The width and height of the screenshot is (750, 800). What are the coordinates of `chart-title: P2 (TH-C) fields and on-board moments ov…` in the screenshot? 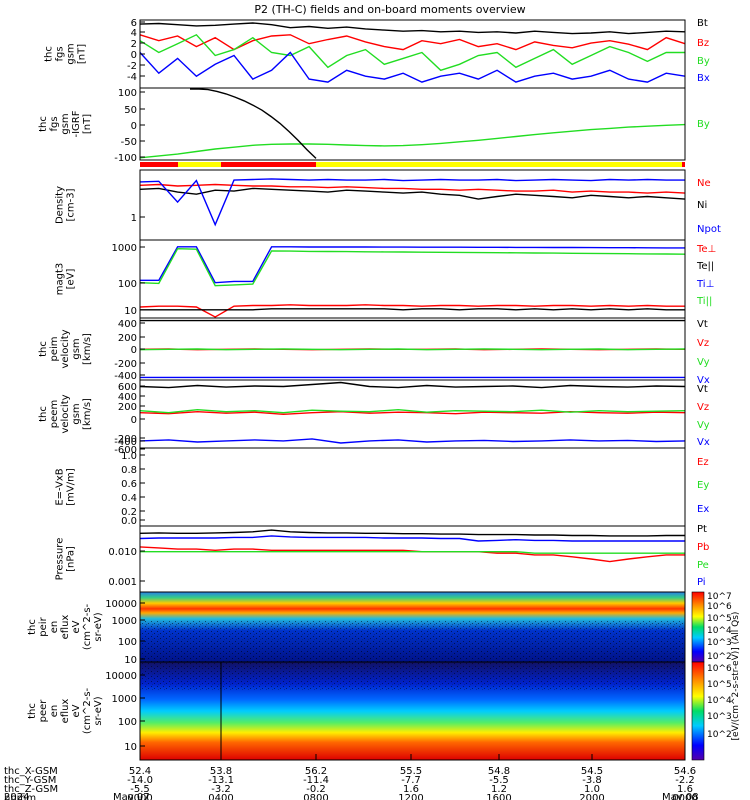 It's located at (389, 9).